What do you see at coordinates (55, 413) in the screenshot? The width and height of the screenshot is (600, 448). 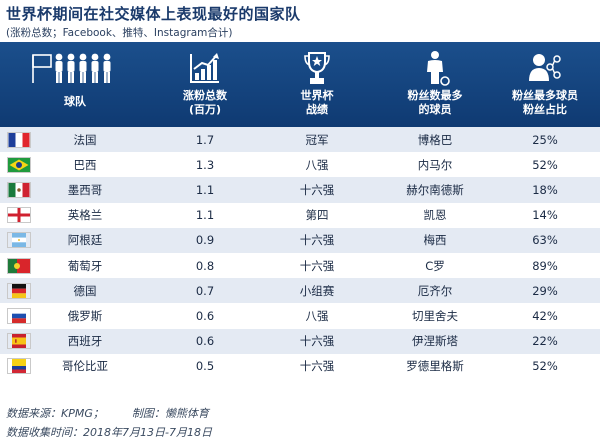 I see `footer-source: 数据来源：KPMG；` at bounding box center [55, 413].